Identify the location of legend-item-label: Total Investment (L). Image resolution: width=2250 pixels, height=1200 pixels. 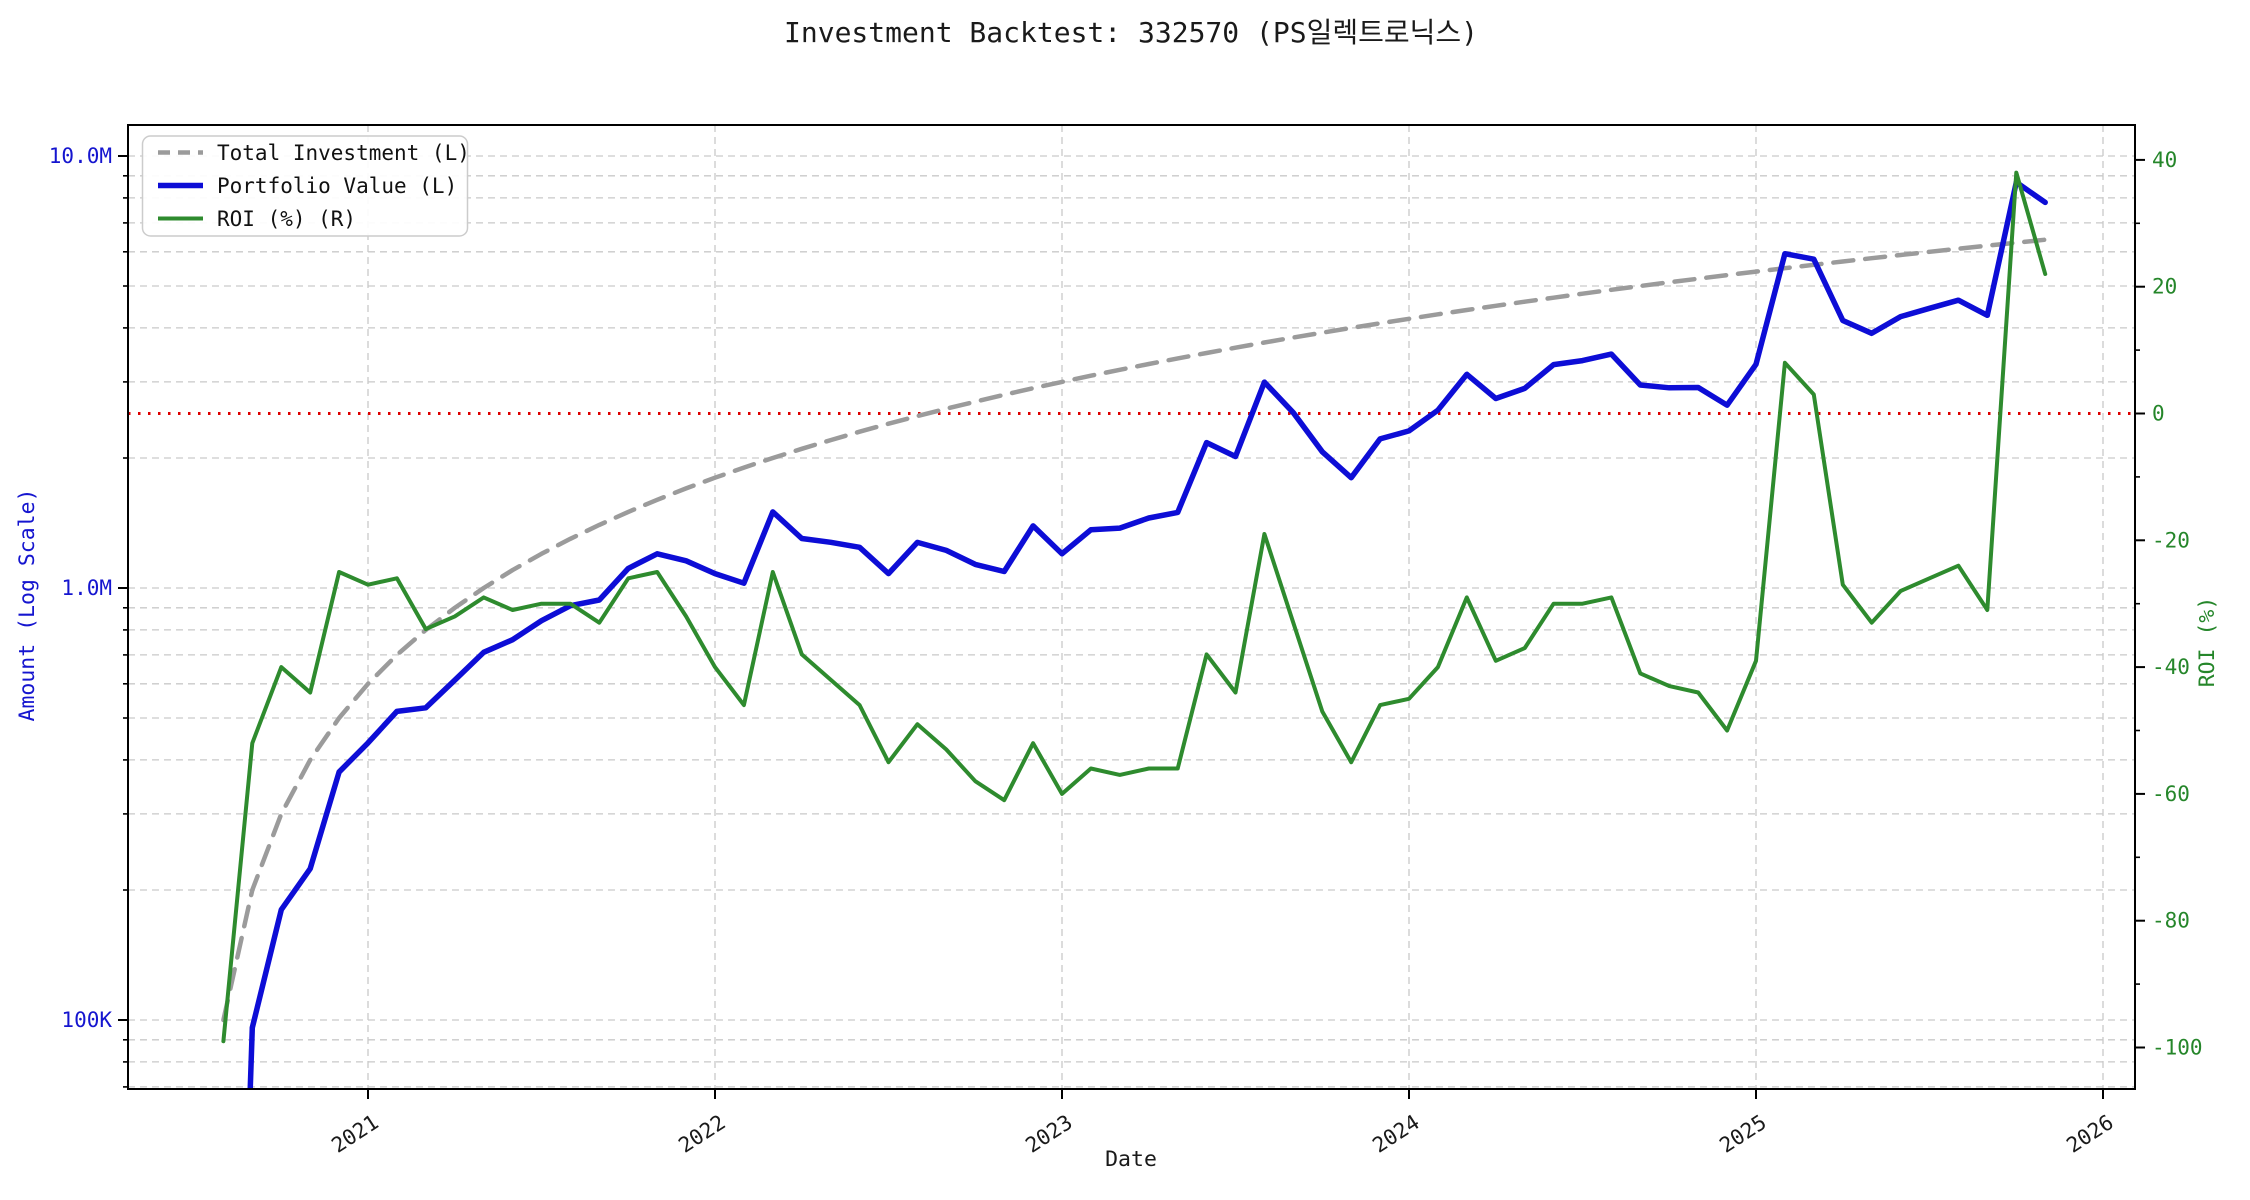
(343, 153).